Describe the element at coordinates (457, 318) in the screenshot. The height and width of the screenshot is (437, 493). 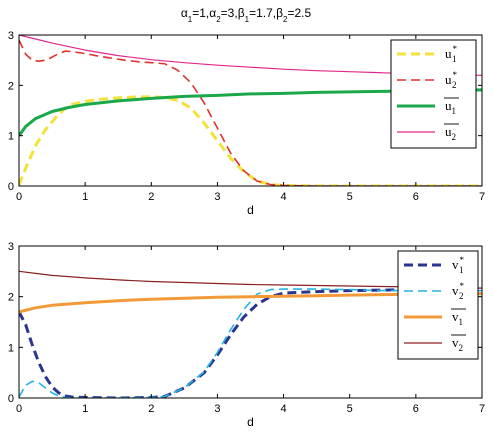
I see `legend-entry-2: v1` at that location.